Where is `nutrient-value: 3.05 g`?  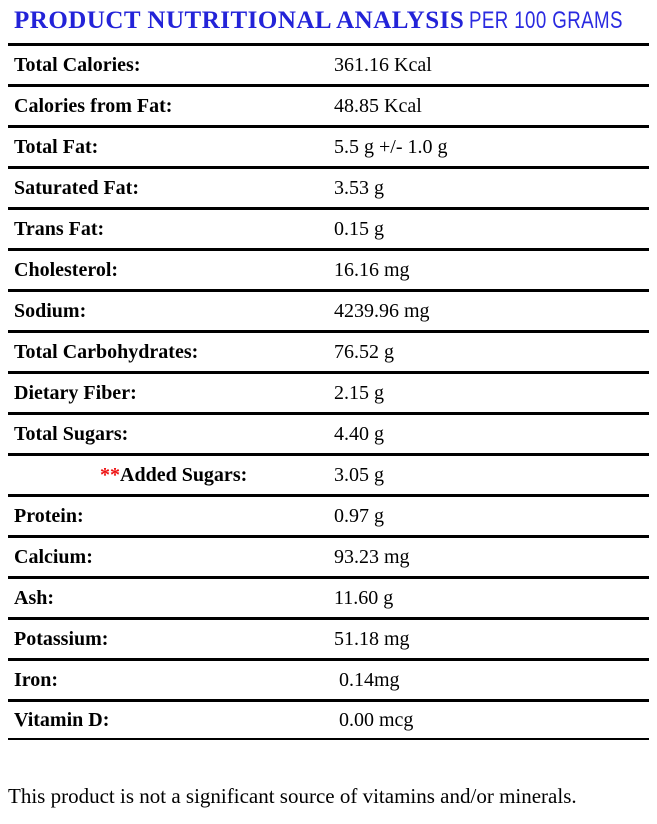
nutrient-value: 3.05 g is located at coordinates (359, 474).